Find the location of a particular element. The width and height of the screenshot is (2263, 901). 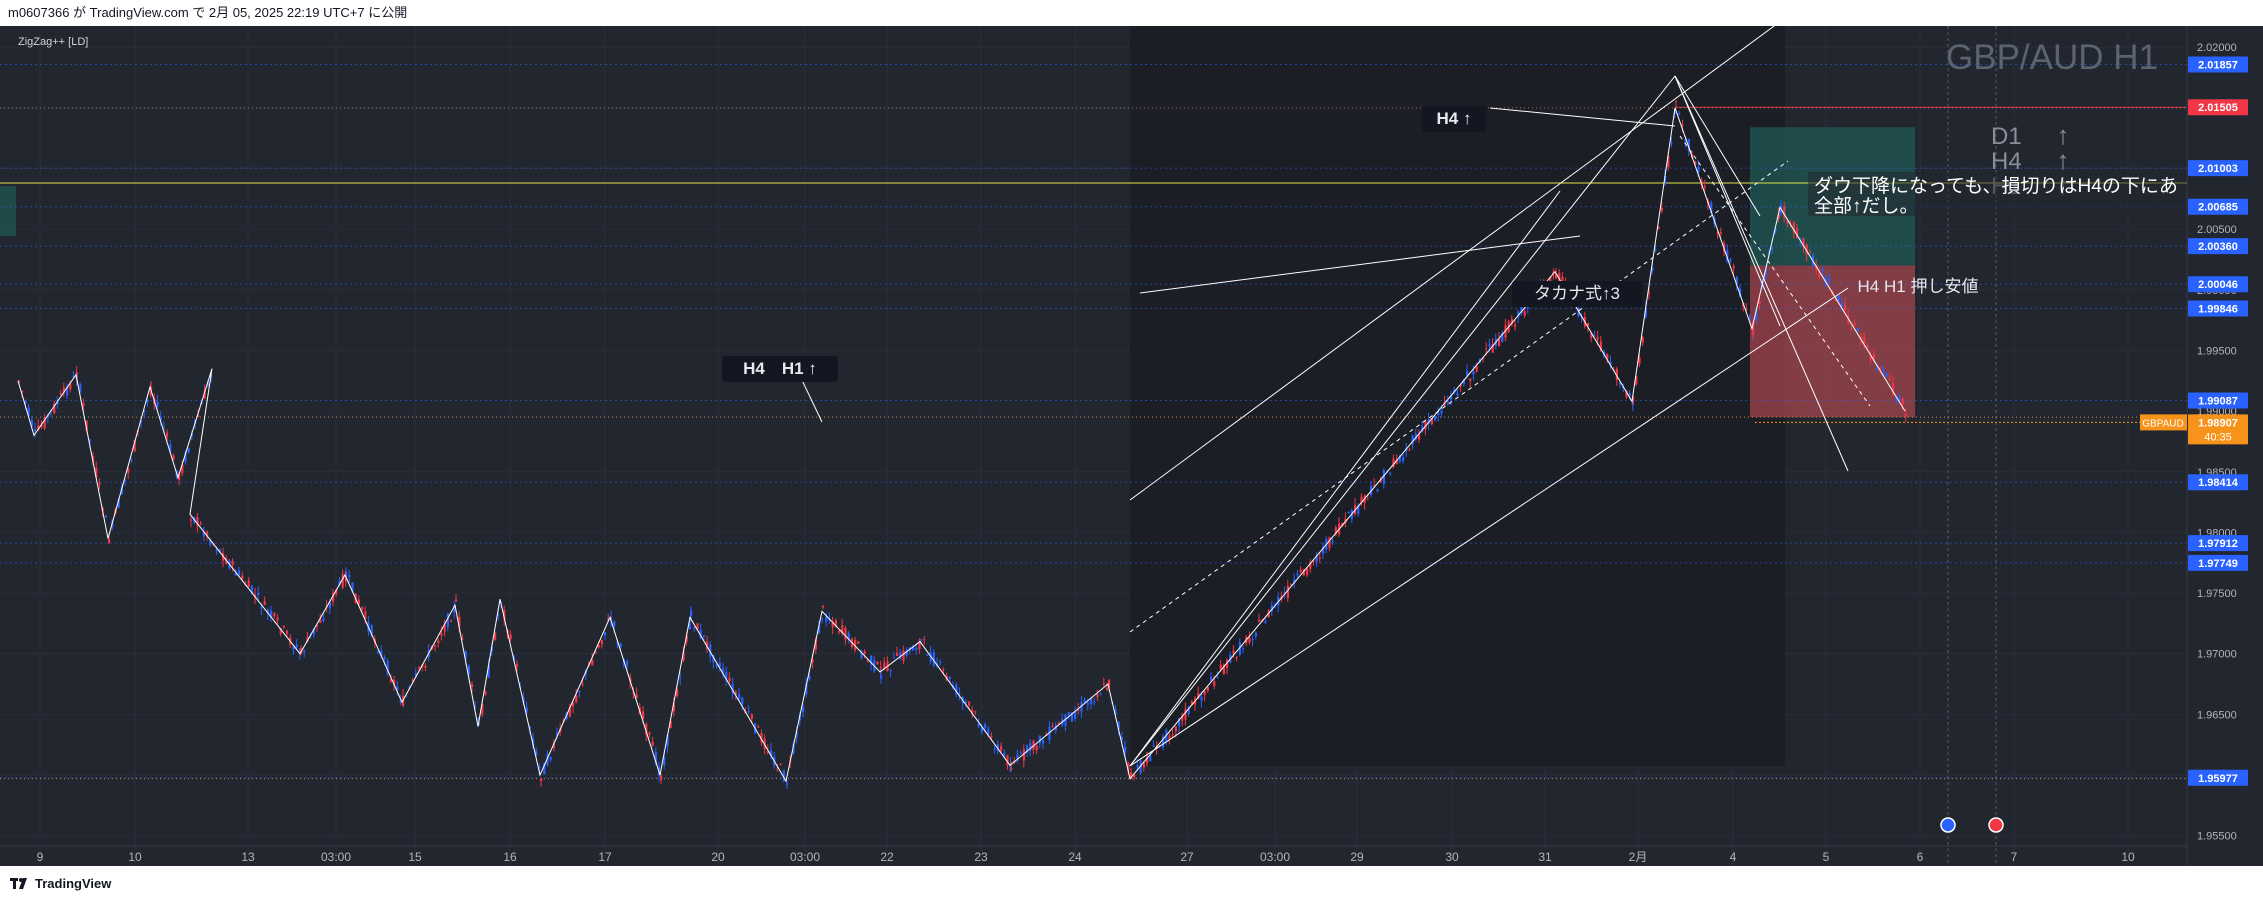

symbol-tag-text: GBPAUD is located at coordinates (2163, 423).